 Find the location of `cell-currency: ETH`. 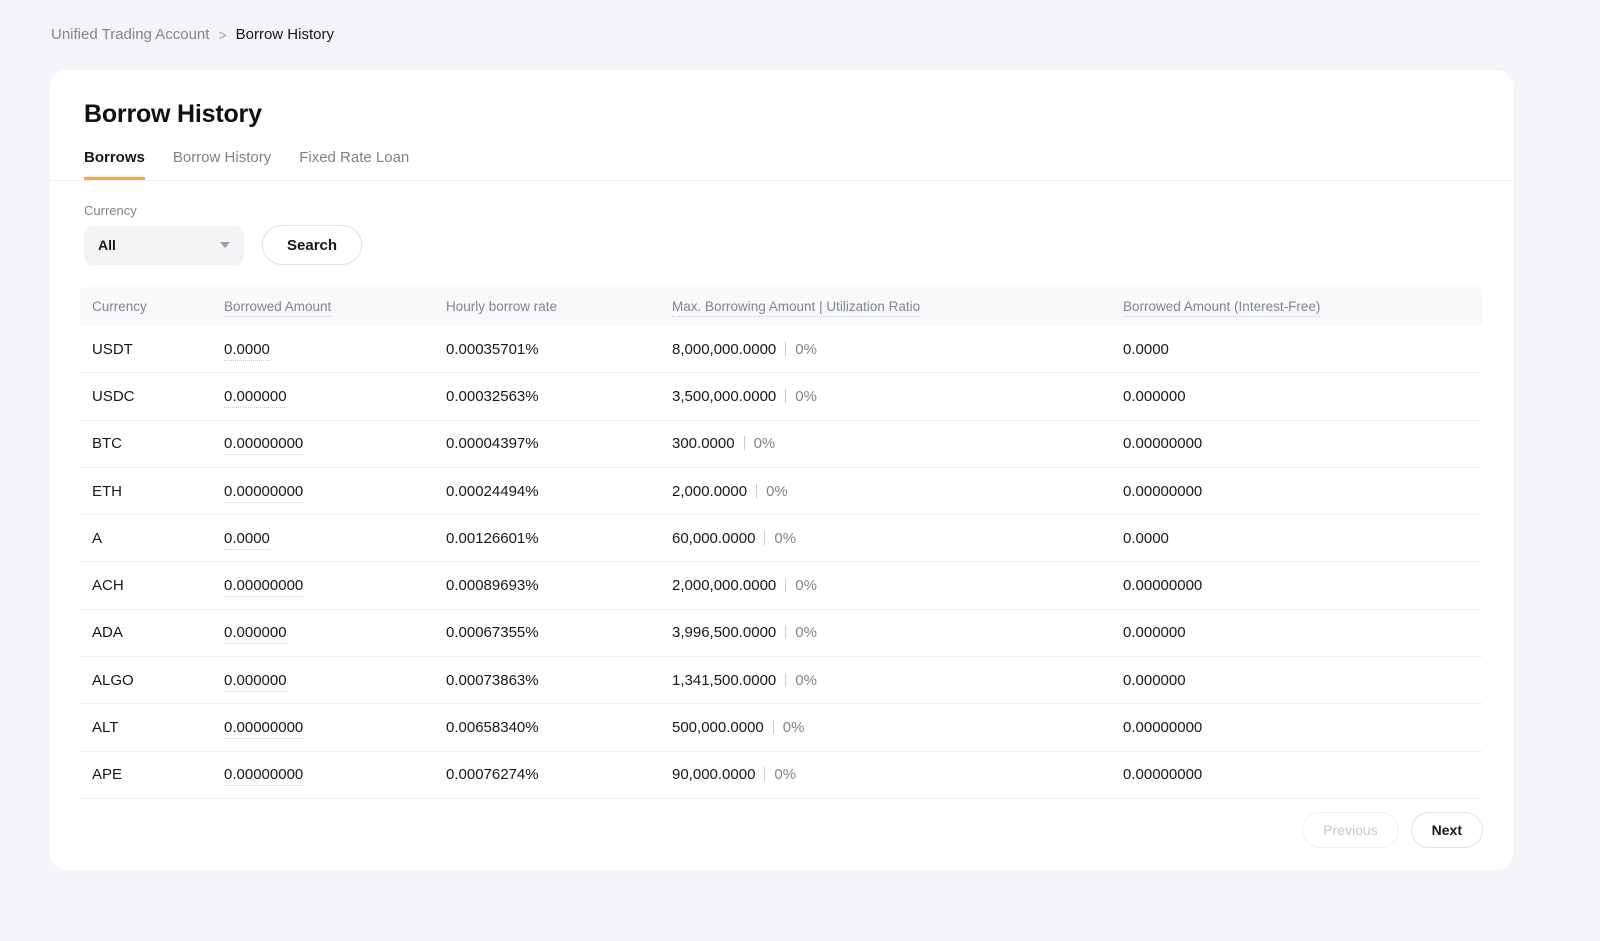

cell-currency: ETH is located at coordinates (107, 491).